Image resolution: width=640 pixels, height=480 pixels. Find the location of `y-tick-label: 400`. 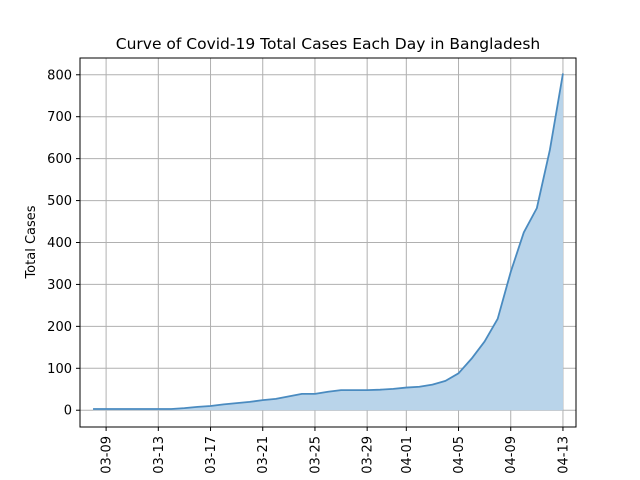

y-tick-label: 400 is located at coordinates (59, 243).